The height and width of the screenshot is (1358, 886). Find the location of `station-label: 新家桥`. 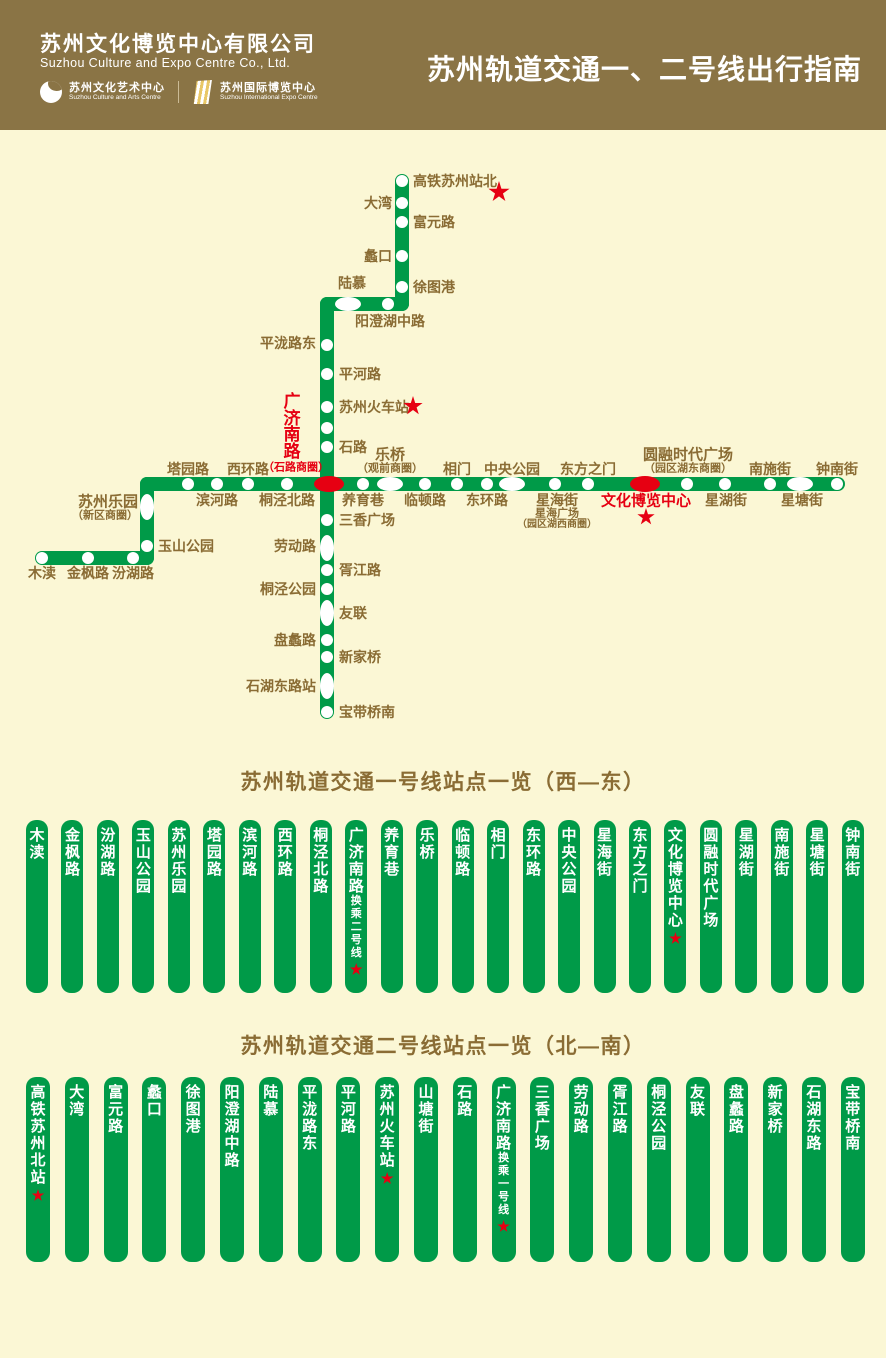

station-label: 新家桥 is located at coordinates (360, 657).